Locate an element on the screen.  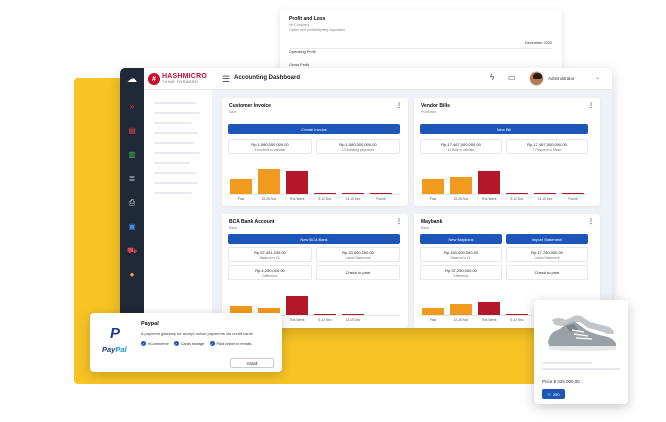
stat-box: Rp.1,080,000,000.00 13 Awaiting payments is located at coordinates (358, 146).